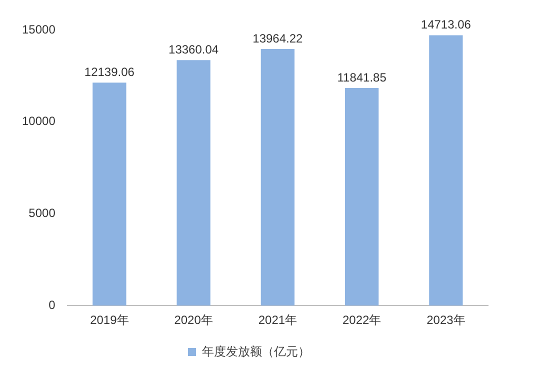 The height and width of the screenshot is (368, 533). I want to click on x-tick-label: 2020年, so click(193, 320).